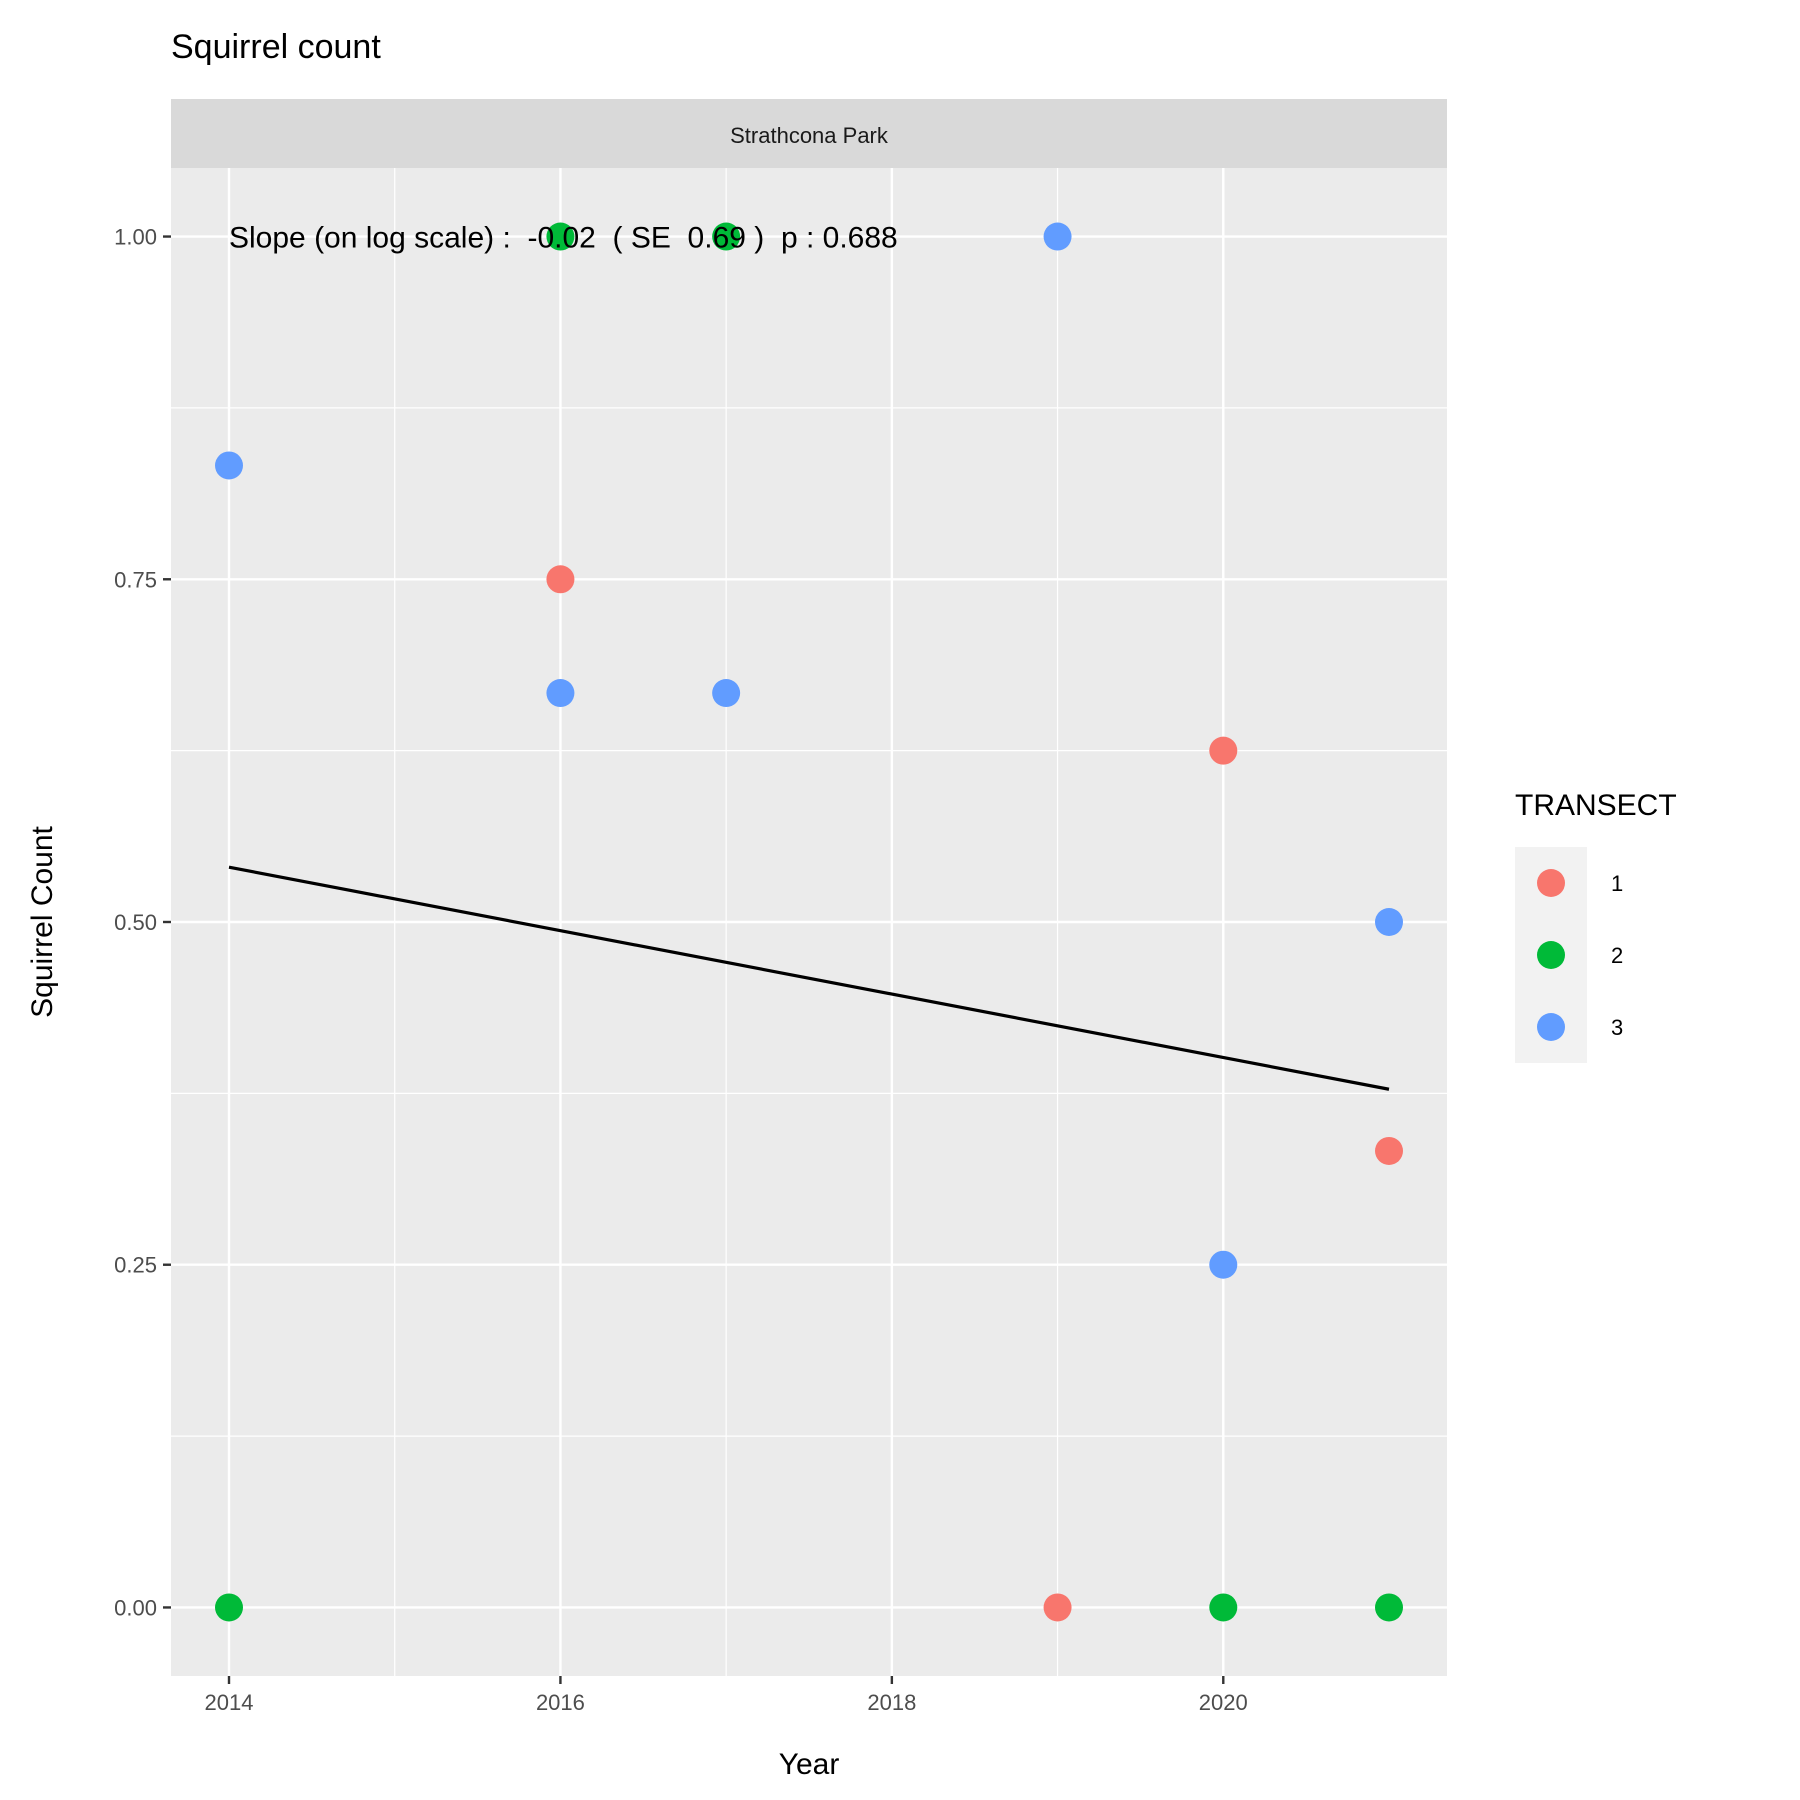 The width and height of the screenshot is (1800, 1800). I want to click on y-tick-label: 0.00, so click(135, 1607).